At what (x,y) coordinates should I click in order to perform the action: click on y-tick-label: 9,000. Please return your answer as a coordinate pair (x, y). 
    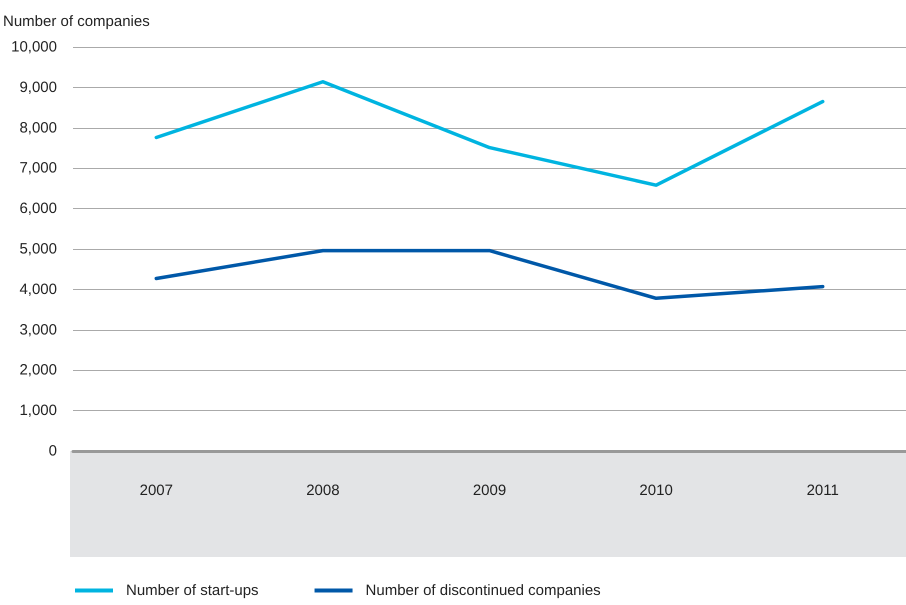
    Looking at the image, I should click on (38, 87).